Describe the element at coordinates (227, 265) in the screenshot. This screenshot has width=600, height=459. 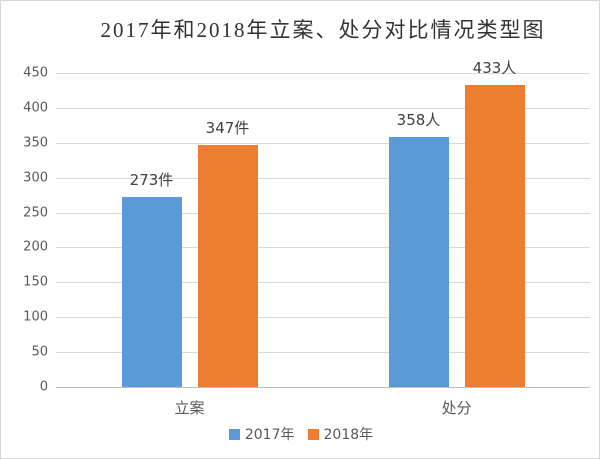
I see `bar-series1-cat0` at that location.